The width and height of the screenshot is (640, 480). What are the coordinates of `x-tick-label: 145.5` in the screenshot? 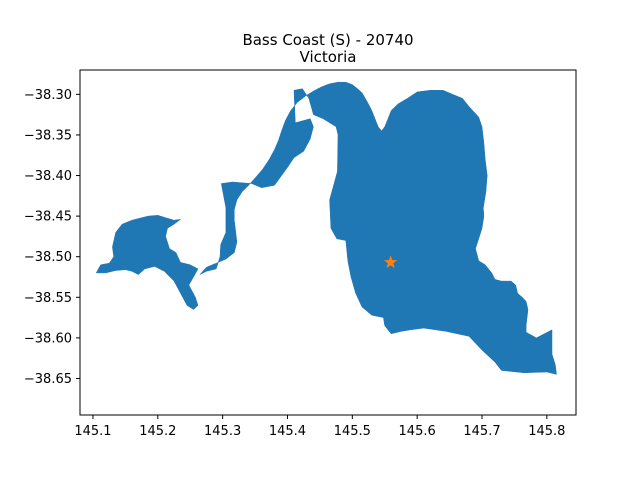 It's located at (352, 431).